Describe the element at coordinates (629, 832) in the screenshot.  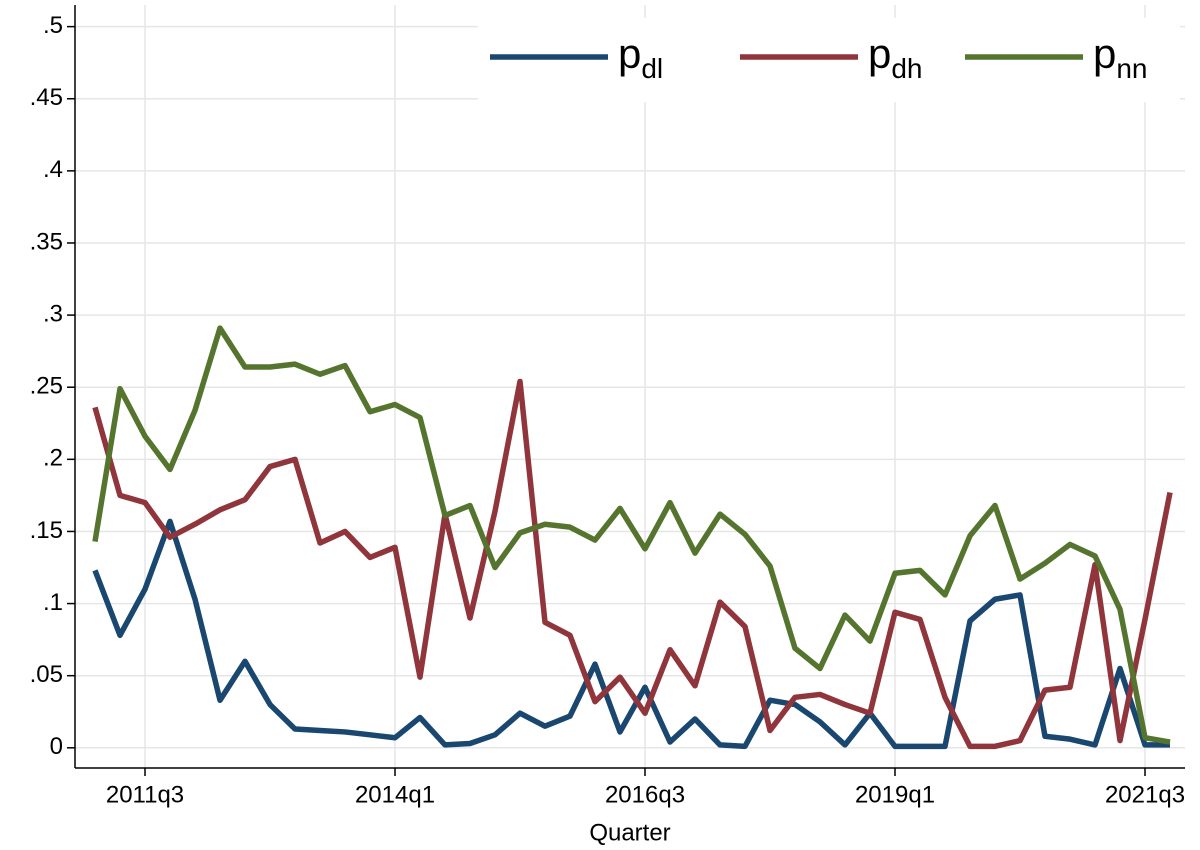
I see `x-axis-title: Quarter` at that location.